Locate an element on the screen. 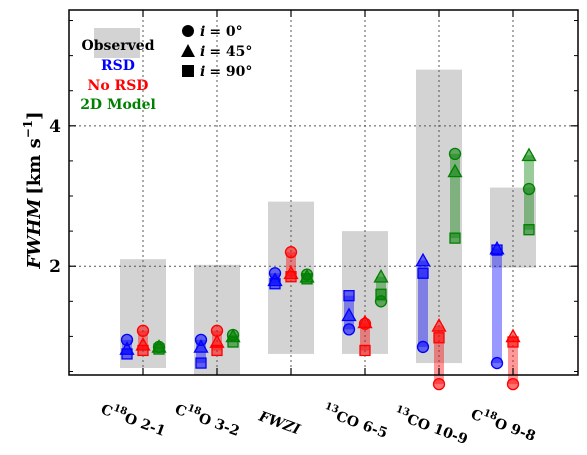 The height and width of the screenshot is (455, 587). legend-square-marker is located at coordinates (188, 71).